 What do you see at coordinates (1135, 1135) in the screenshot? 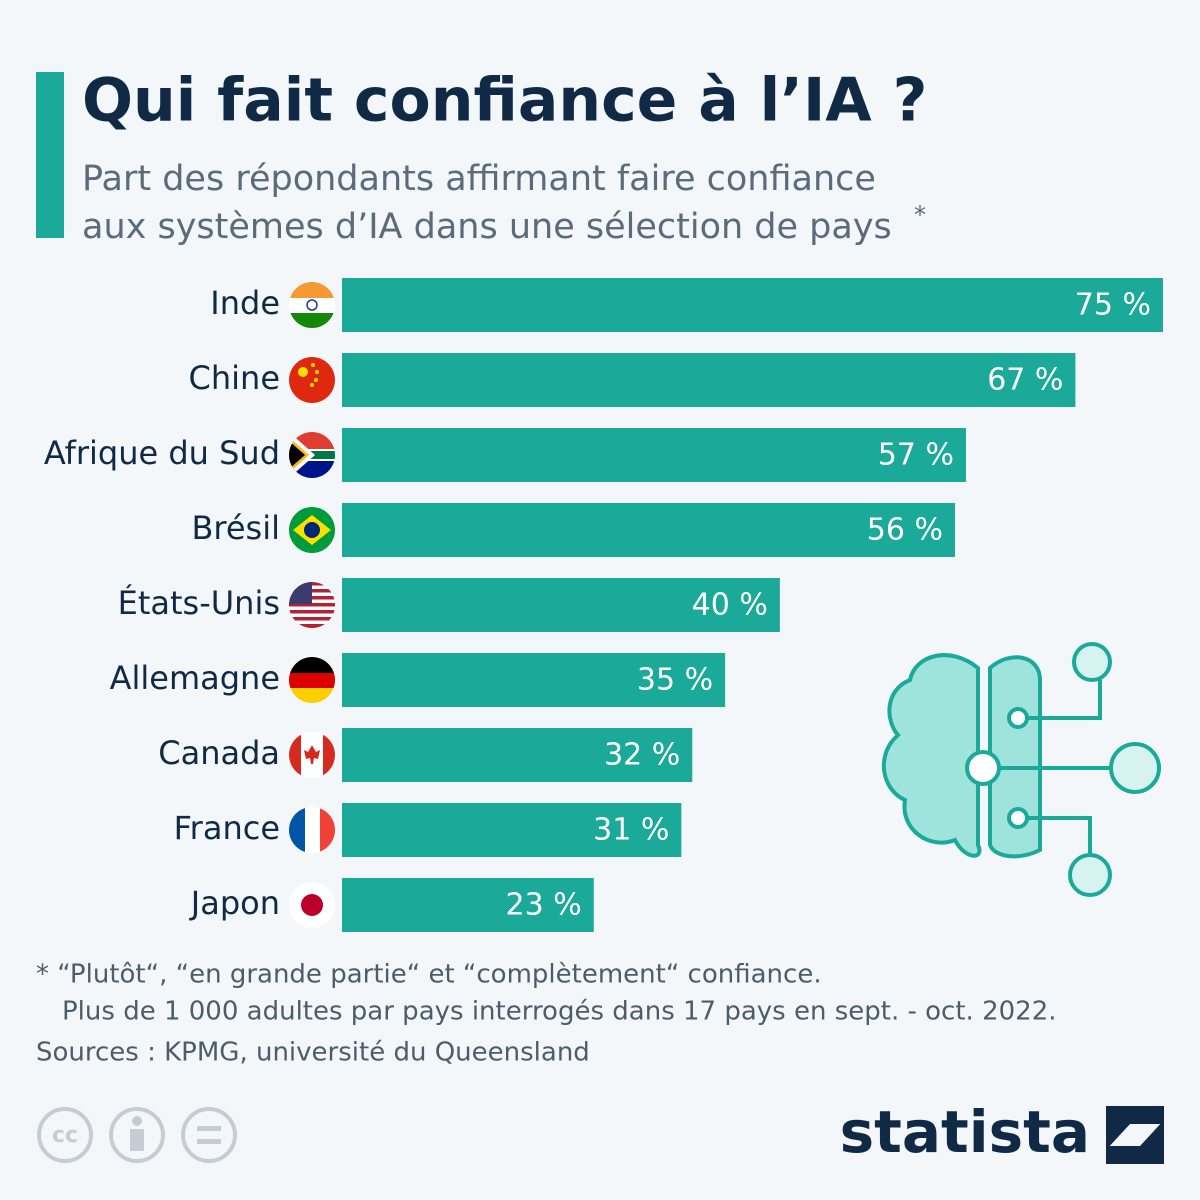
I see `brand-mark` at bounding box center [1135, 1135].